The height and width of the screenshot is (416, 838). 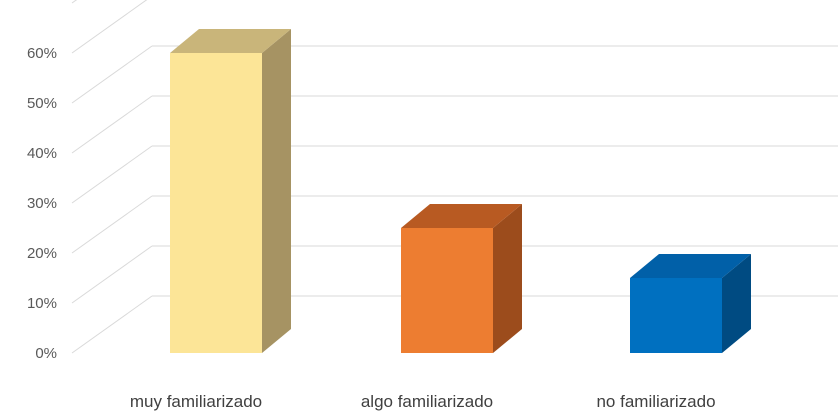 I want to click on y-tick-label: 30%, so click(x=42, y=203).